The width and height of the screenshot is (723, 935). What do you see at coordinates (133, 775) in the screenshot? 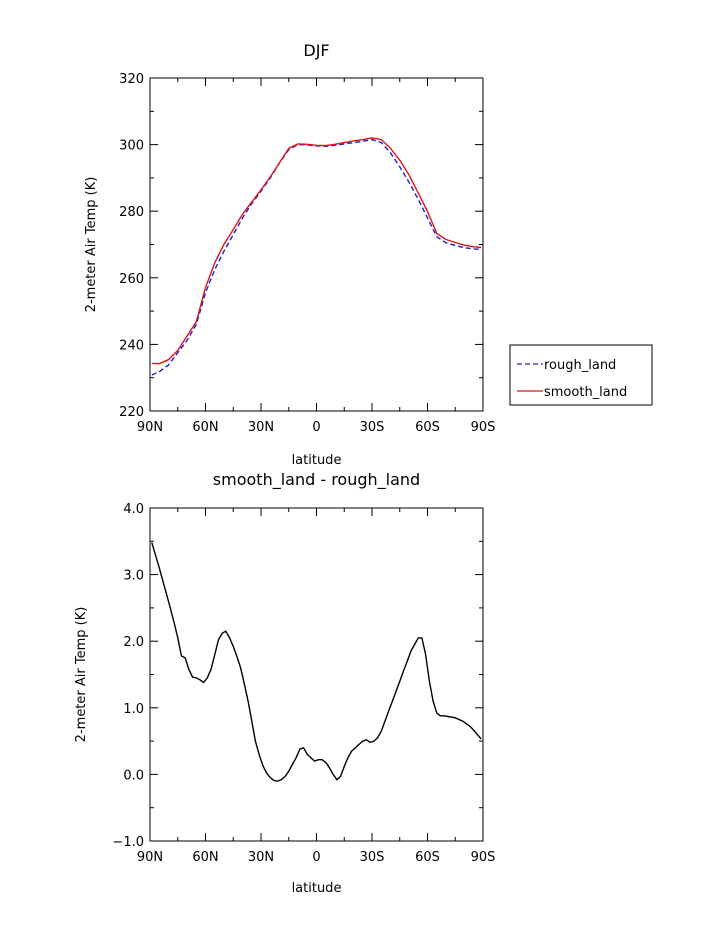
I see `y-tick-label: 0.0` at bounding box center [133, 775].